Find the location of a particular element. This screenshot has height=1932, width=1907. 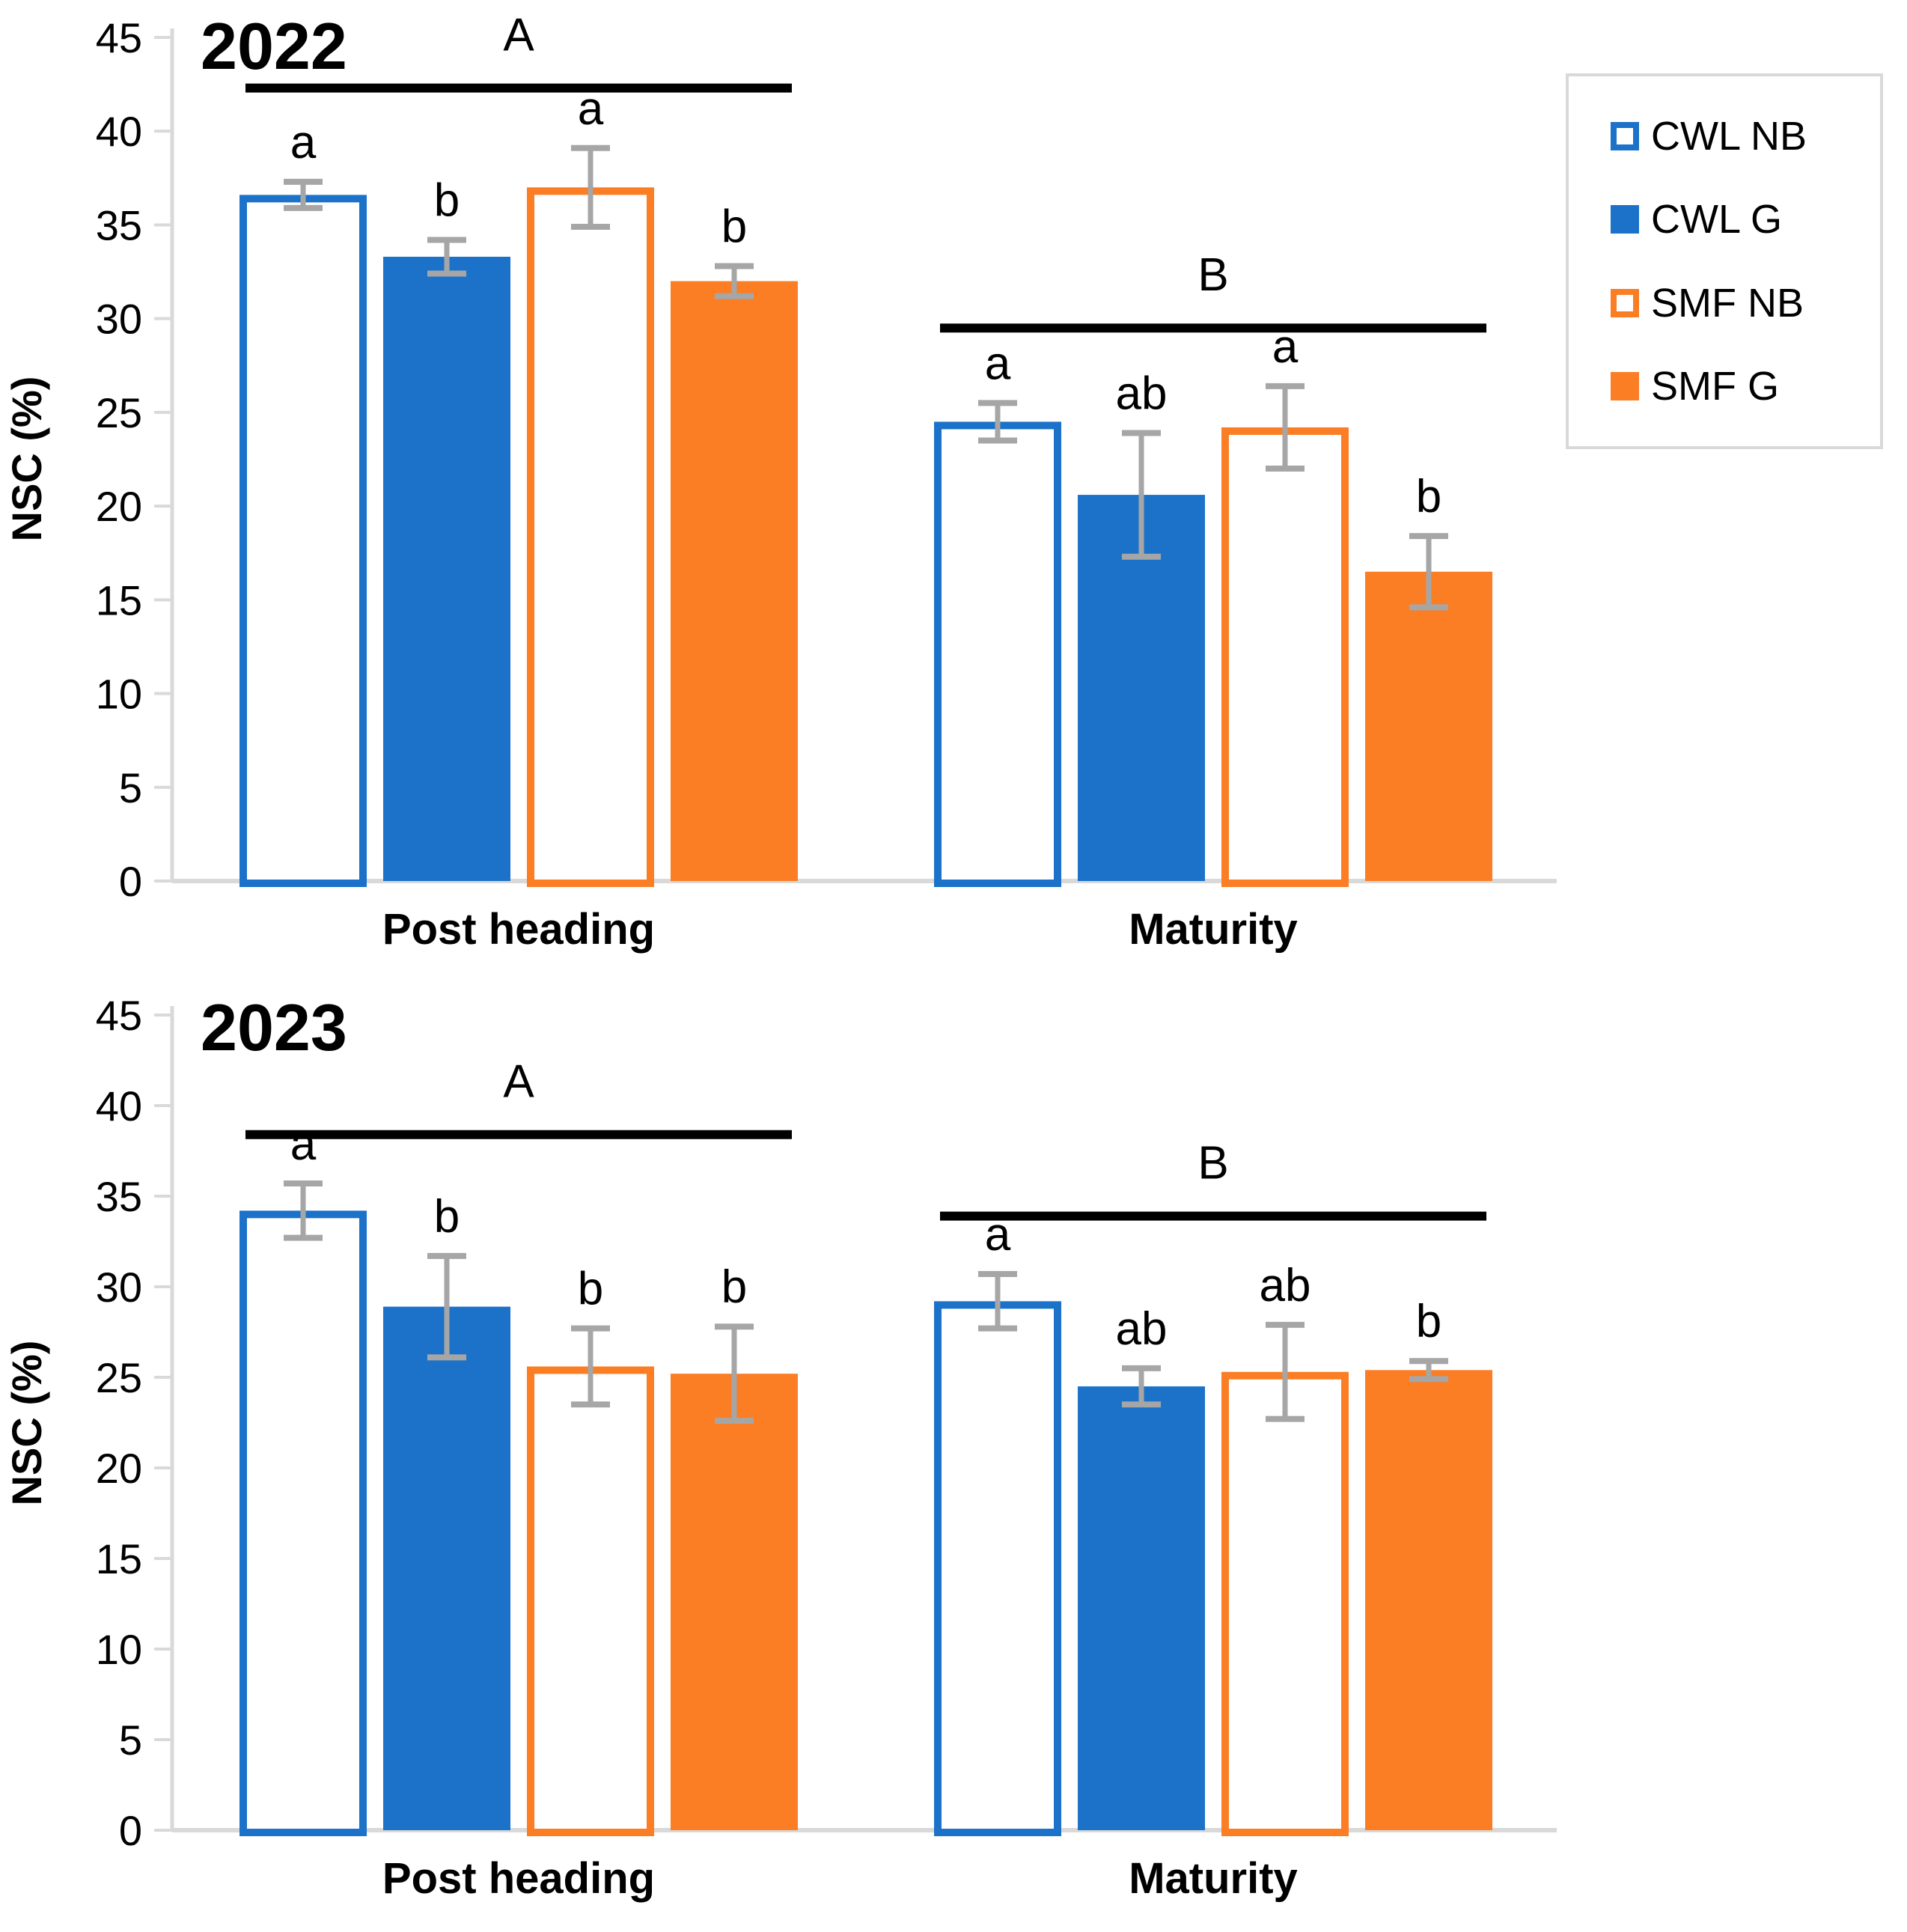

legend-label: CWL NB is located at coordinates (1729, 136).